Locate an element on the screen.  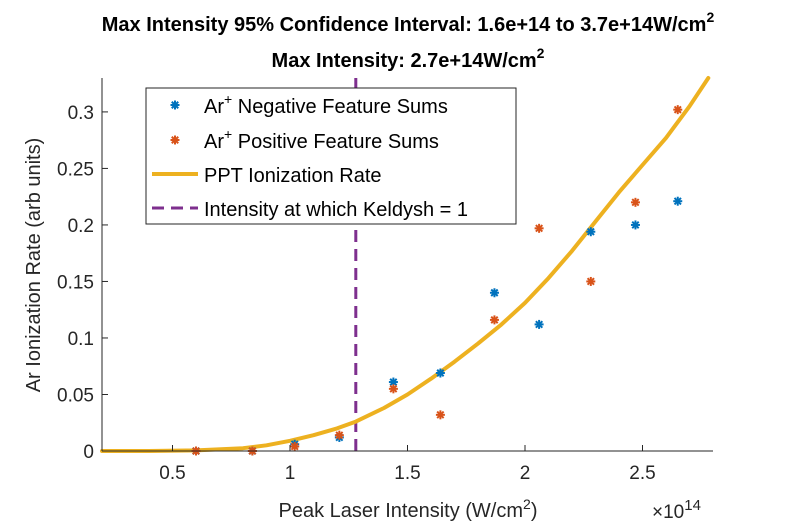
y-axis-ticks: 0 0.05 0.1 0.15 0.2 0.25 0.3 is located at coordinates (82, 283).